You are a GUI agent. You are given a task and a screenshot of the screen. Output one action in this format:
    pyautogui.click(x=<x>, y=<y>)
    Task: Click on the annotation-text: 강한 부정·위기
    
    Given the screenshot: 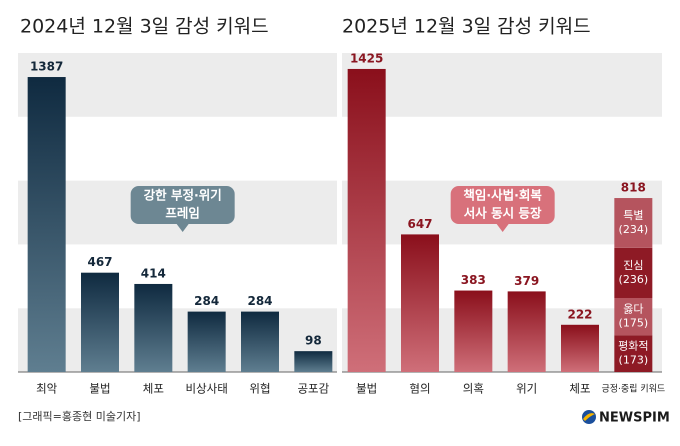 What is the action you would take?
    pyautogui.click(x=183, y=195)
    